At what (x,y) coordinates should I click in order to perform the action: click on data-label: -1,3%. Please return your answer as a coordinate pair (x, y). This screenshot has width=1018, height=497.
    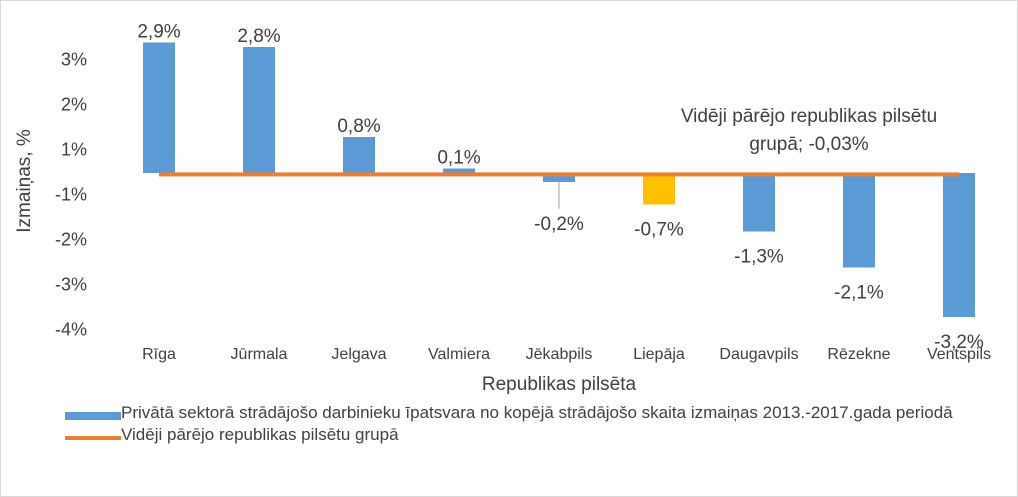
    Looking at the image, I should click on (759, 257).